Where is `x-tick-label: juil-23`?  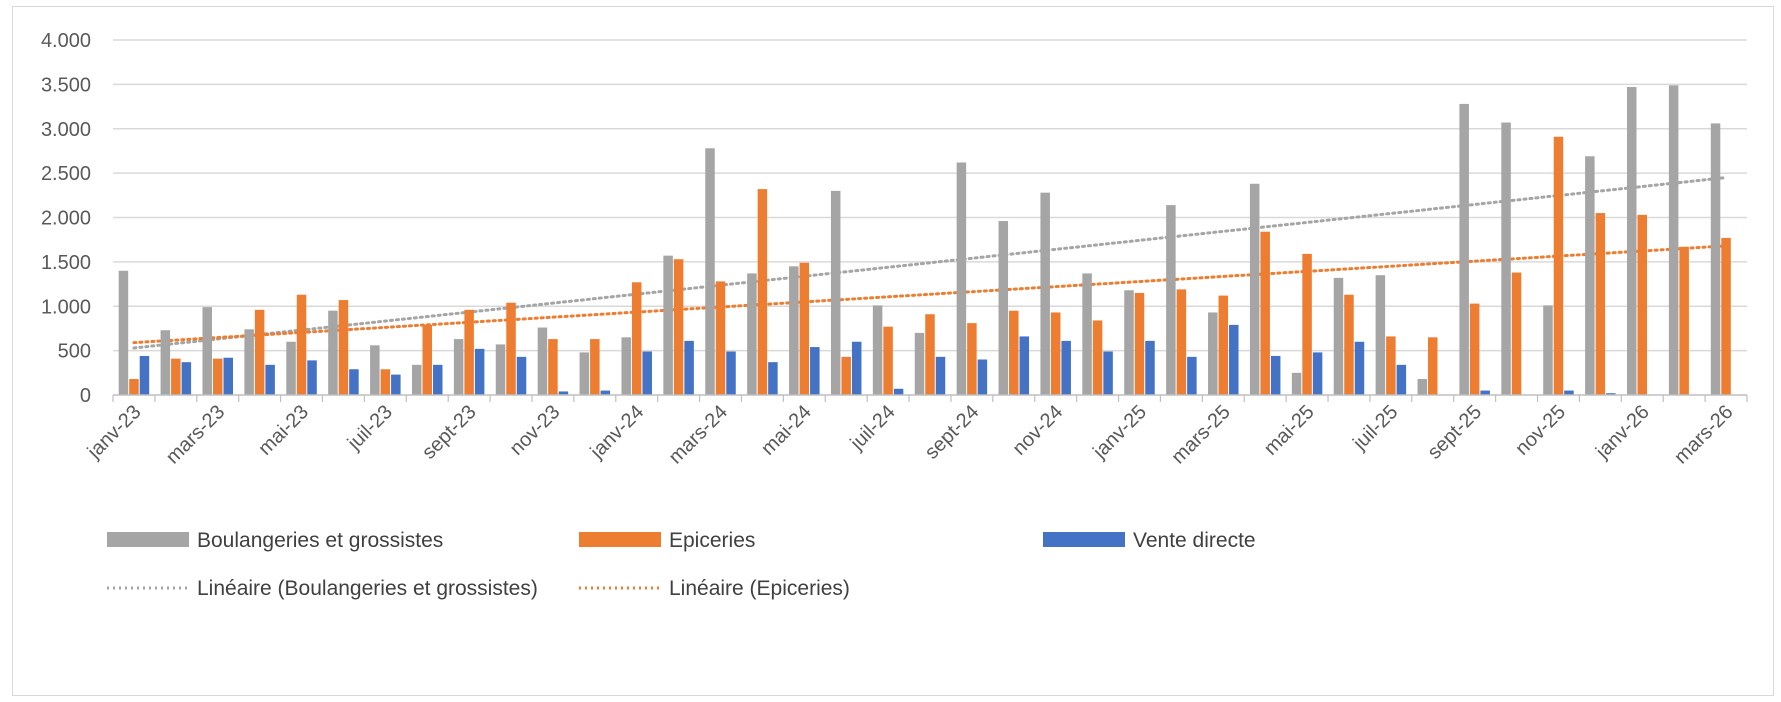 x-tick-label: juil-23 is located at coordinates (370, 428).